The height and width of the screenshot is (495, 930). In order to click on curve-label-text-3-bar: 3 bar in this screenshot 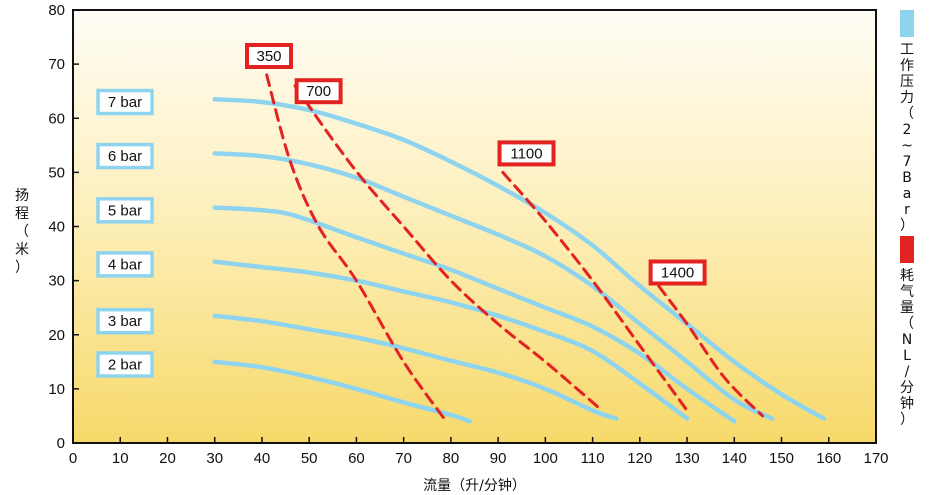, I will do `click(125, 321)`.